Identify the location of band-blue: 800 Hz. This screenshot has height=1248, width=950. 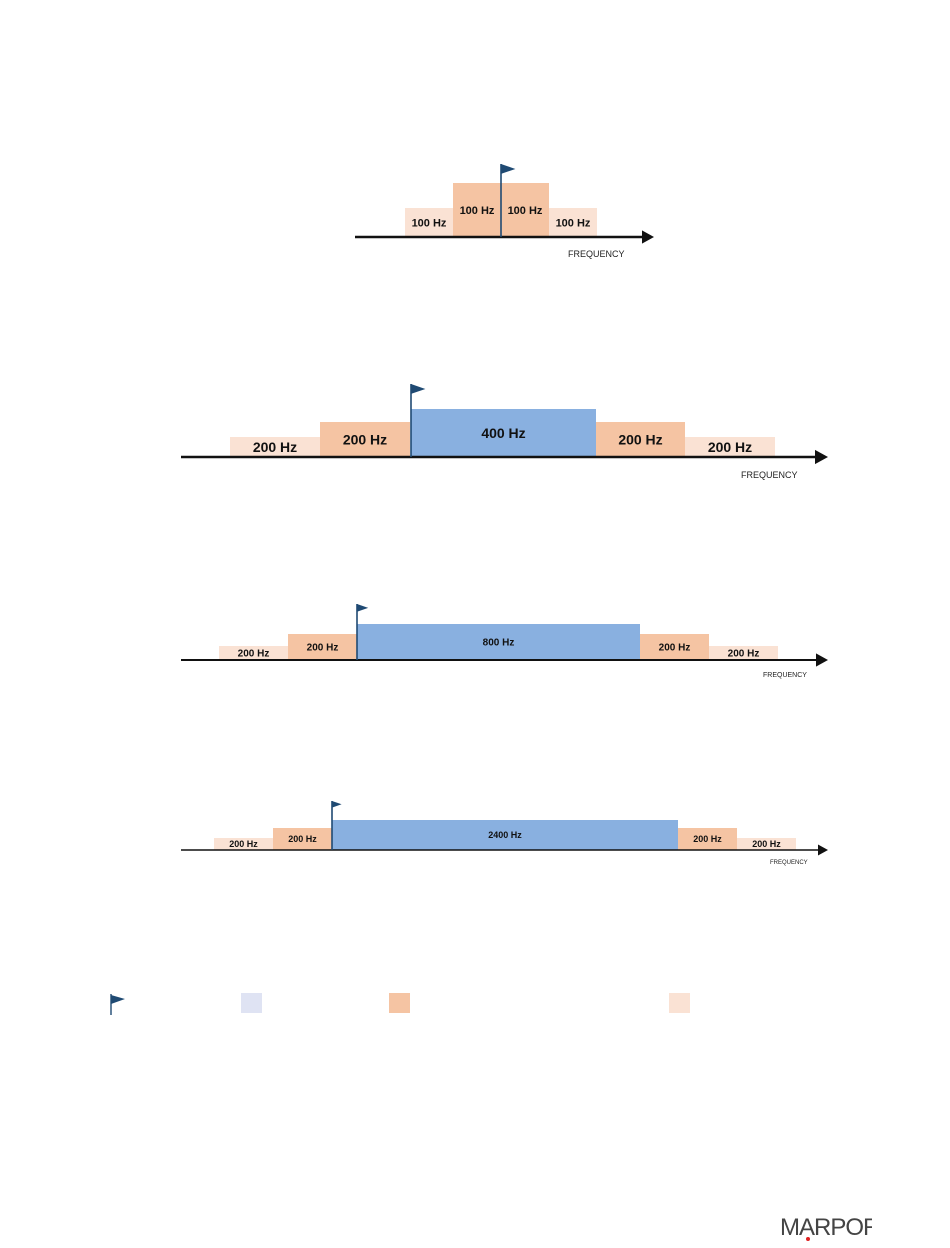
(498, 642).